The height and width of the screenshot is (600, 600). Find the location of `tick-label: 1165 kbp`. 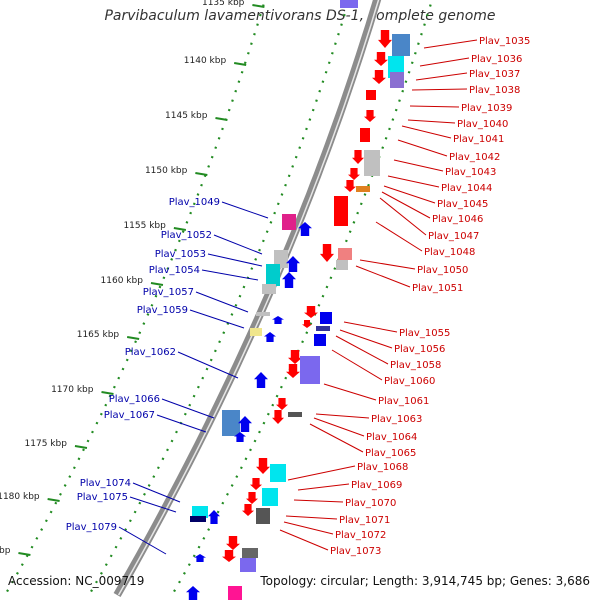

tick-label: 1165 kbp is located at coordinates (98, 335).